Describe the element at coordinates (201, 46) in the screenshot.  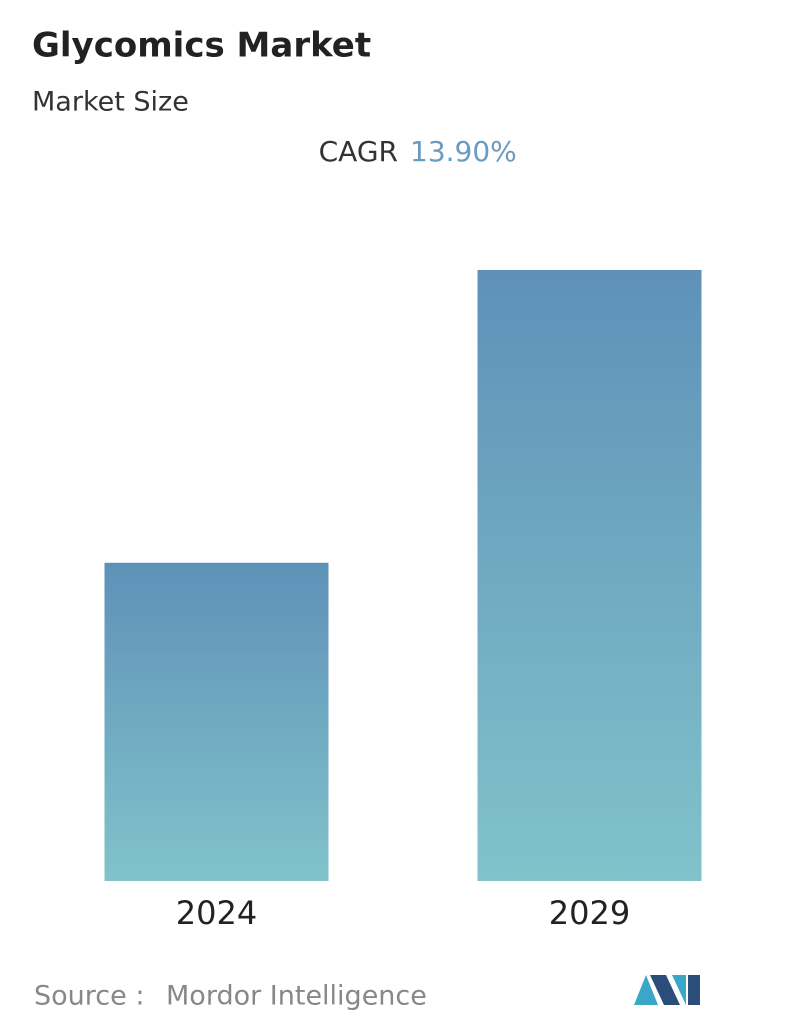
I see `chart-title: Glycomics Market` at that location.